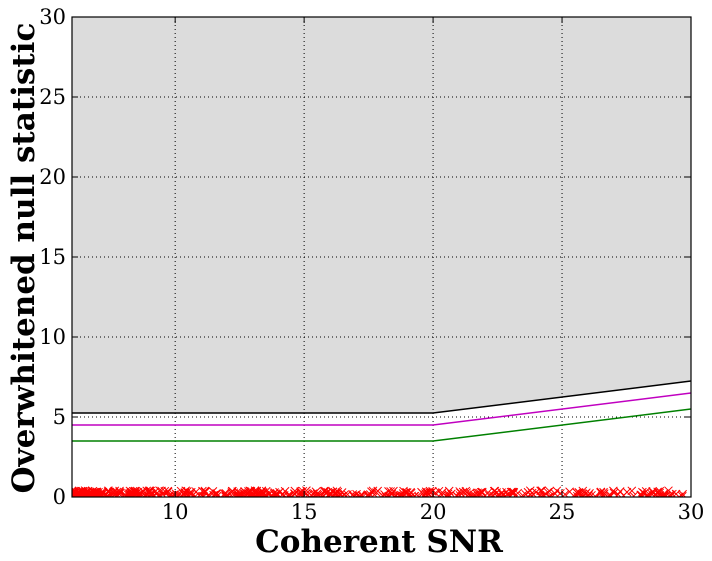 The height and width of the screenshot is (561, 712). Describe the element at coordinates (381, 397) in the screenshot. I see `veto-boundary-line` at that location.